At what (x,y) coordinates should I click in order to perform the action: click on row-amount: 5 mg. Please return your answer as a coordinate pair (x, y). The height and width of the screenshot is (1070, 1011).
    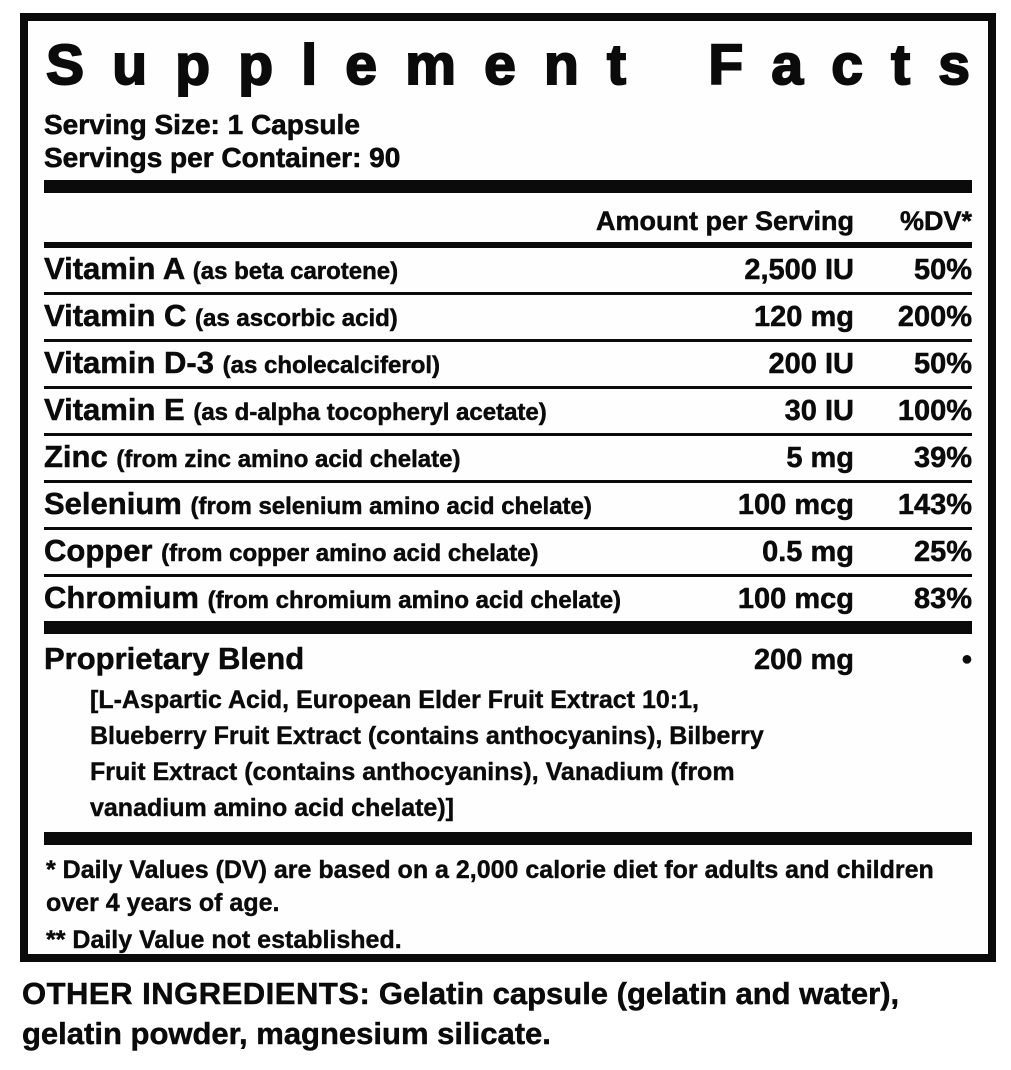
    Looking at the image, I should click on (820, 458).